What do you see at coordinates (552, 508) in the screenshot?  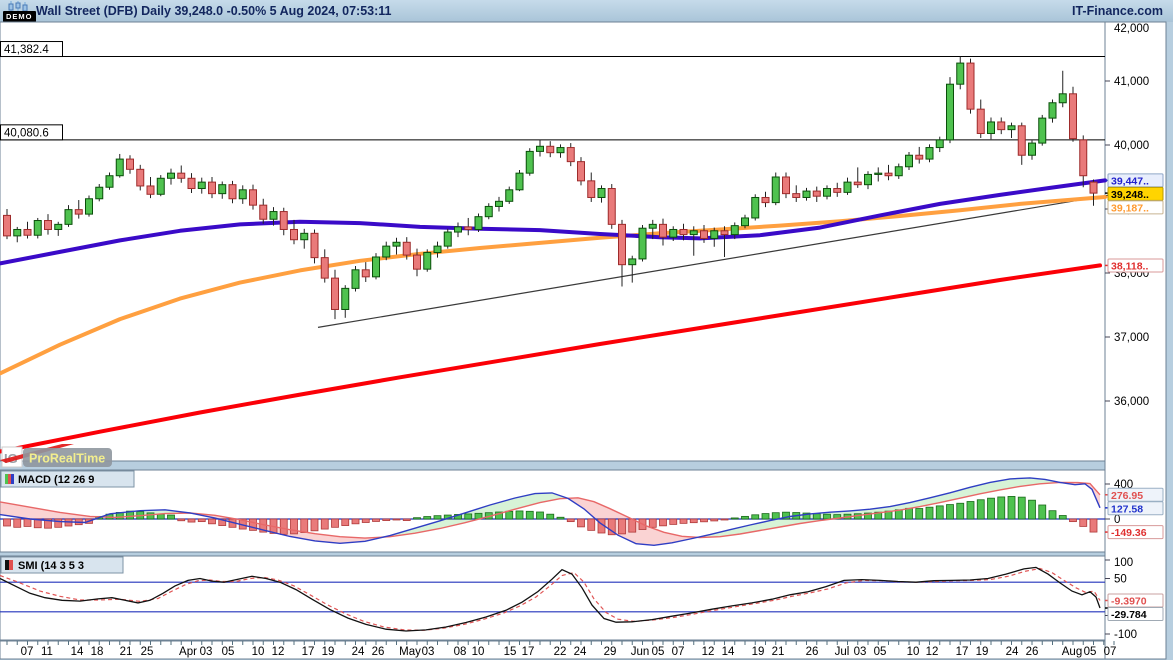 I see `macd-panel: MACD (12 26 9` at bounding box center [552, 508].